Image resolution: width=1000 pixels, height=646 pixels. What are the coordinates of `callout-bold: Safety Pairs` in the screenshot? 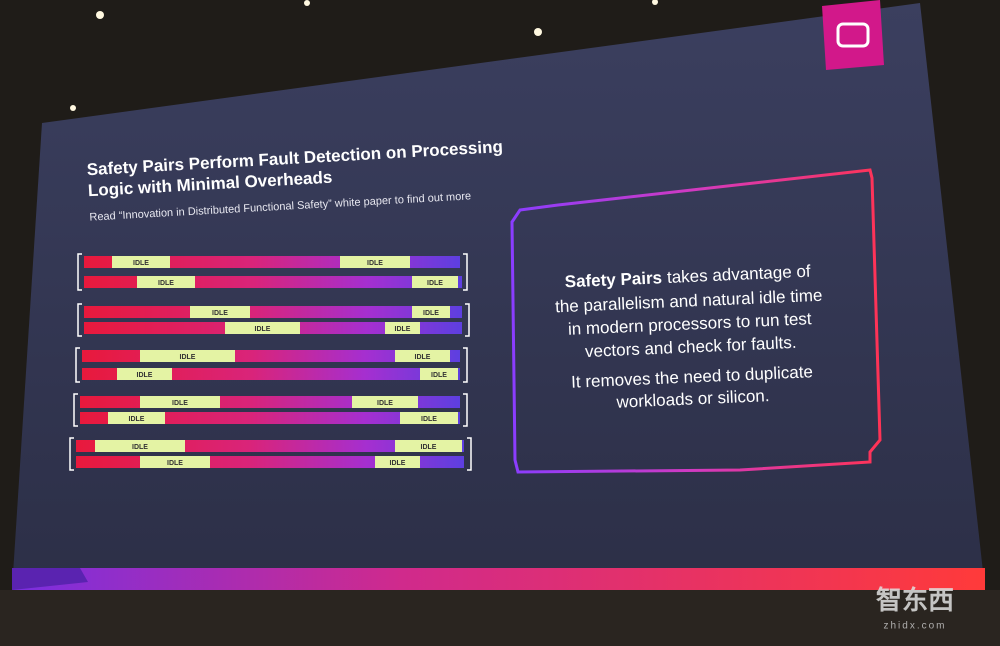 It's located at (613, 280).